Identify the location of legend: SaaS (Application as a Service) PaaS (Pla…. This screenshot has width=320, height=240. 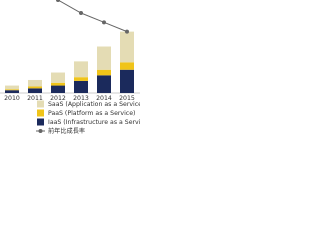
(88, 117).